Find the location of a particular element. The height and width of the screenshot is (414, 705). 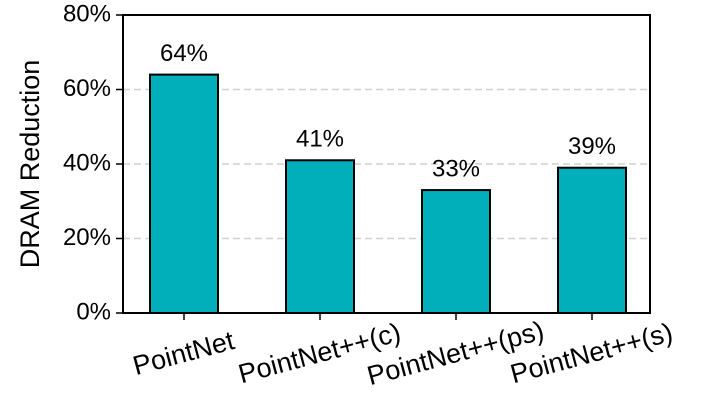

y-tick-label: 0% is located at coordinates (93, 311).